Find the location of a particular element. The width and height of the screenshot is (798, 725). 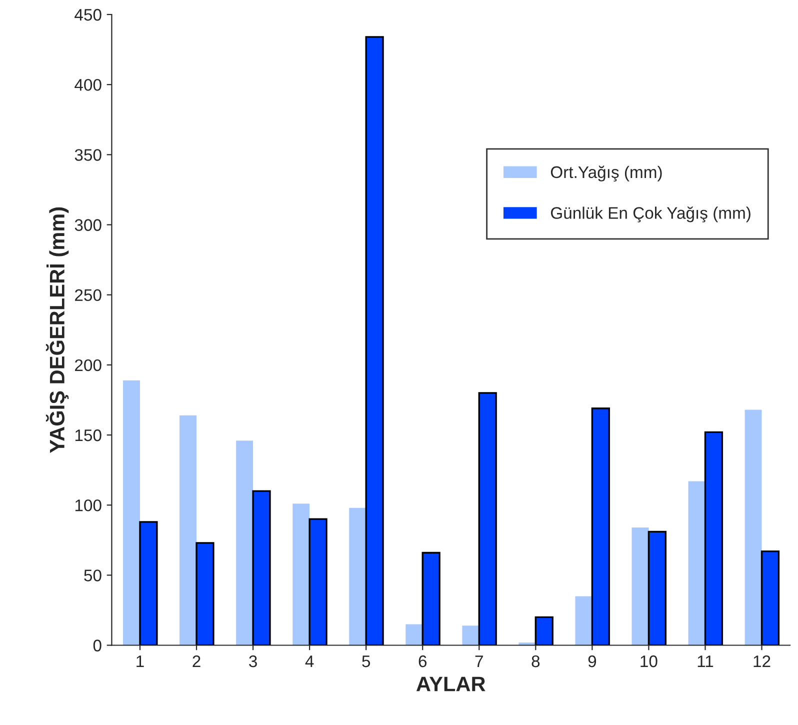

legend-label: Ort.Yağış (mm) is located at coordinates (606, 174).